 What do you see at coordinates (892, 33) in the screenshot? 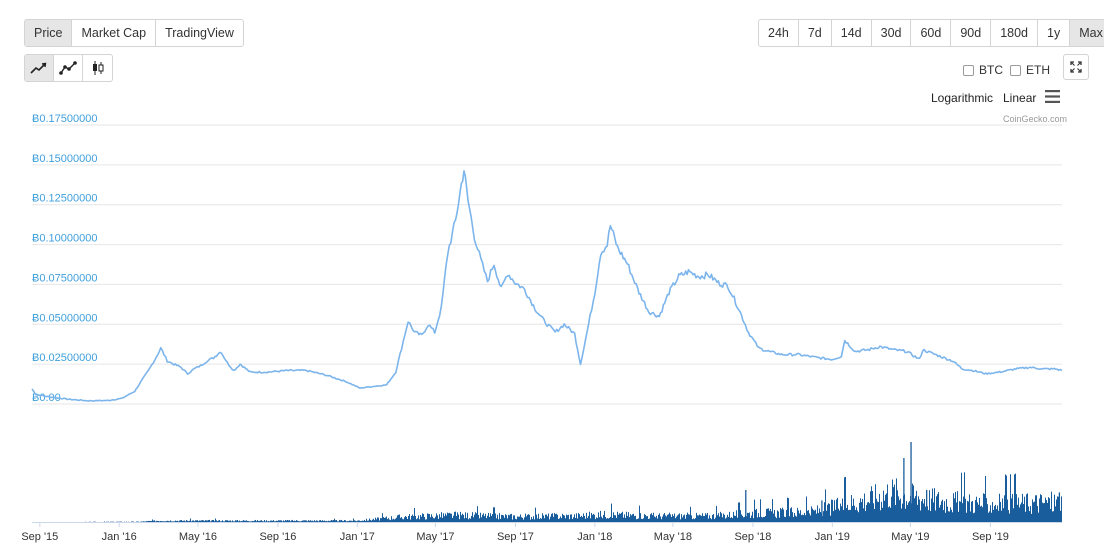
I see `range-30d-button: 30d` at bounding box center [892, 33].